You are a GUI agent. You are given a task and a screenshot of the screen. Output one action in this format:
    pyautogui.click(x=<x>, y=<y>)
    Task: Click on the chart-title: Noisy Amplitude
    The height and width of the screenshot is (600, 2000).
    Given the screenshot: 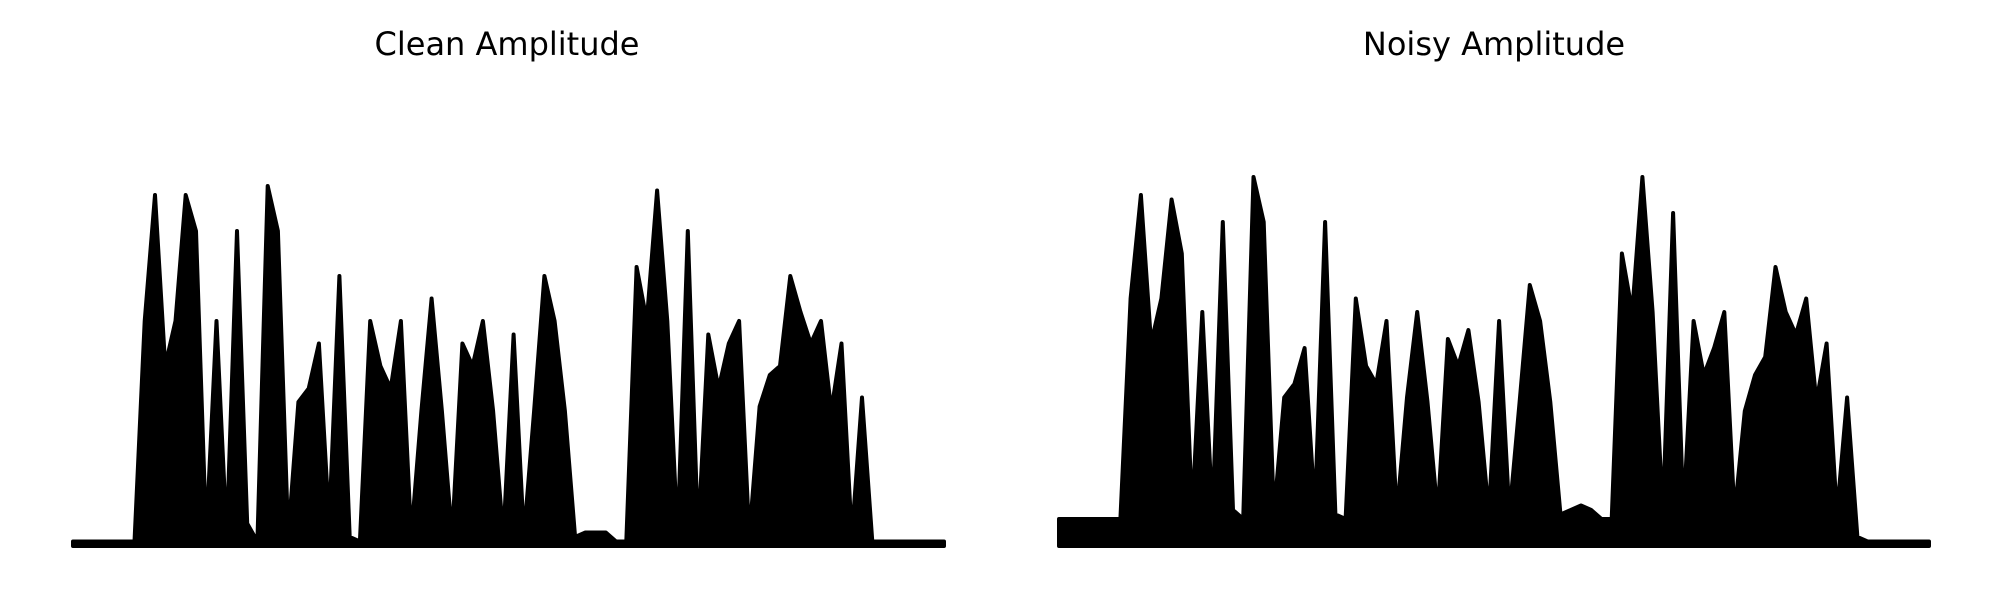 What is the action you would take?
    pyautogui.click(x=1494, y=44)
    